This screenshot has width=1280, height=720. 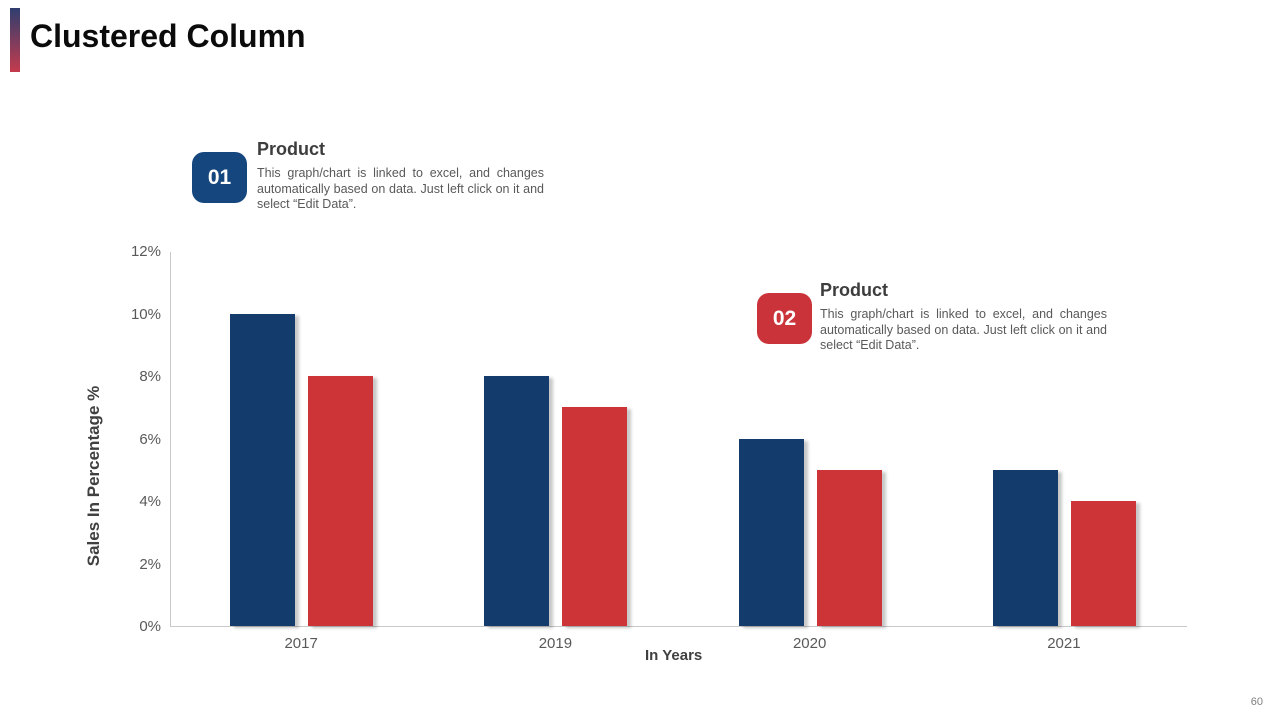 I want to click on bar-product-01-2020, so click(x=771, y=532).